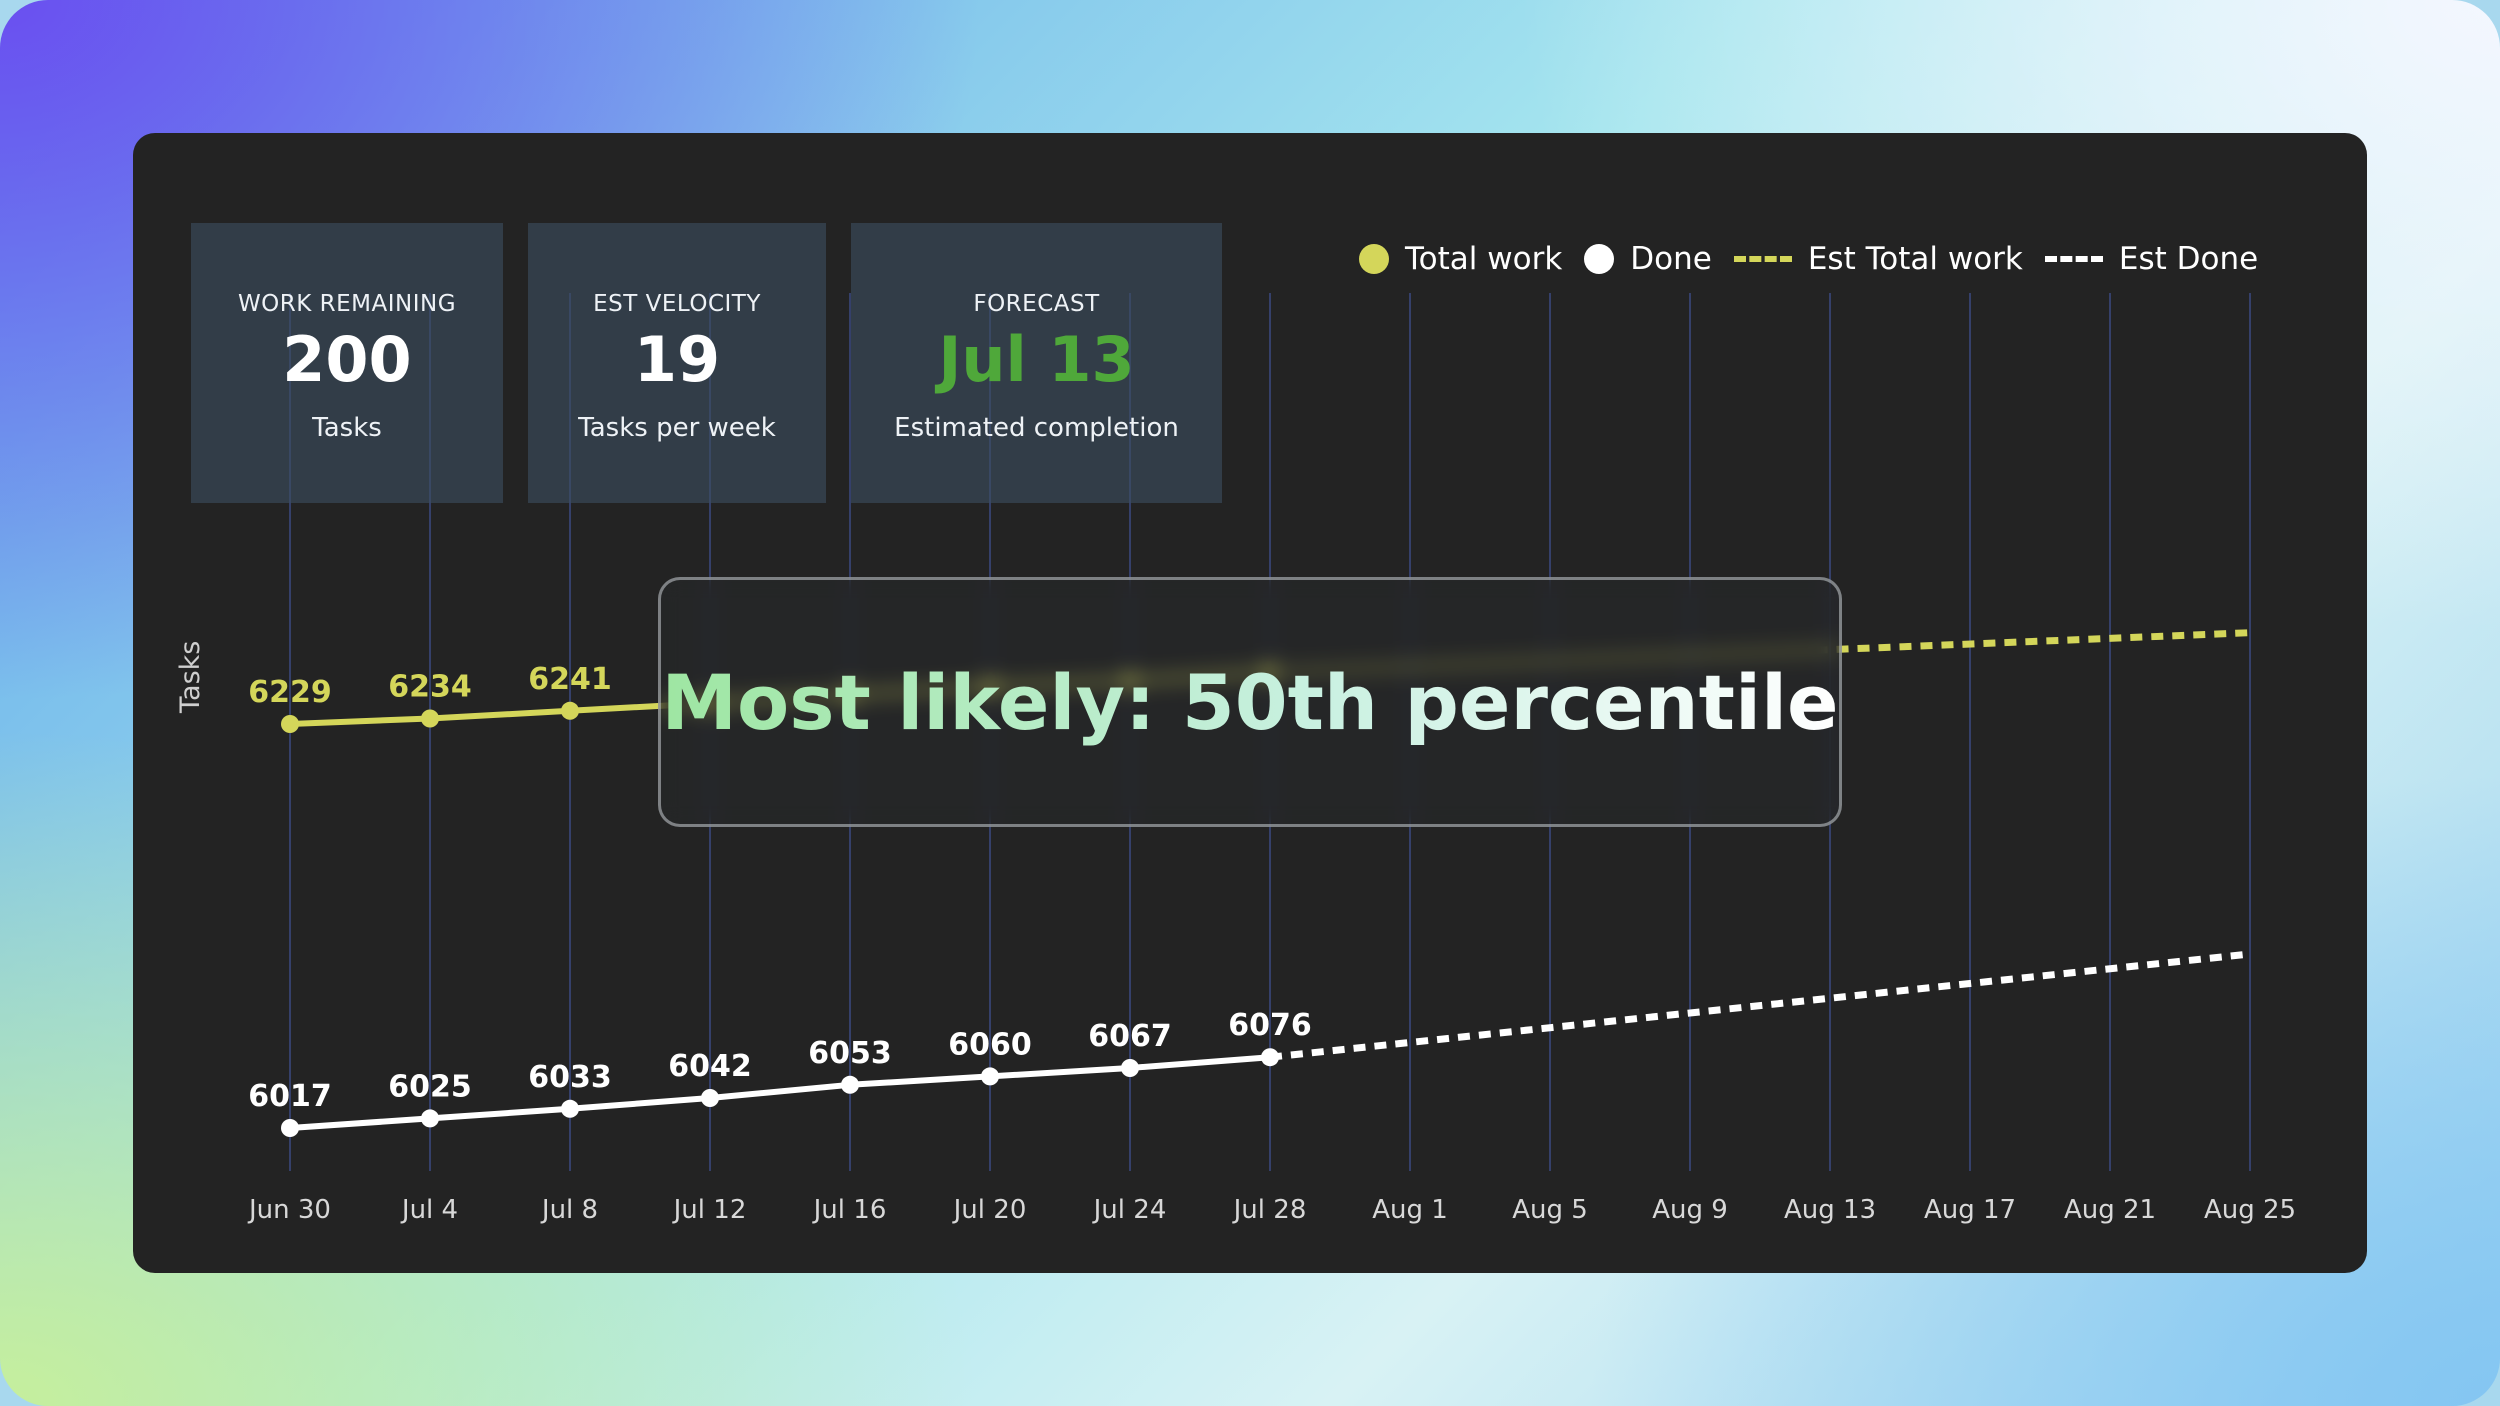  I want to click on series-line-est-done, so click(1760, 1005).